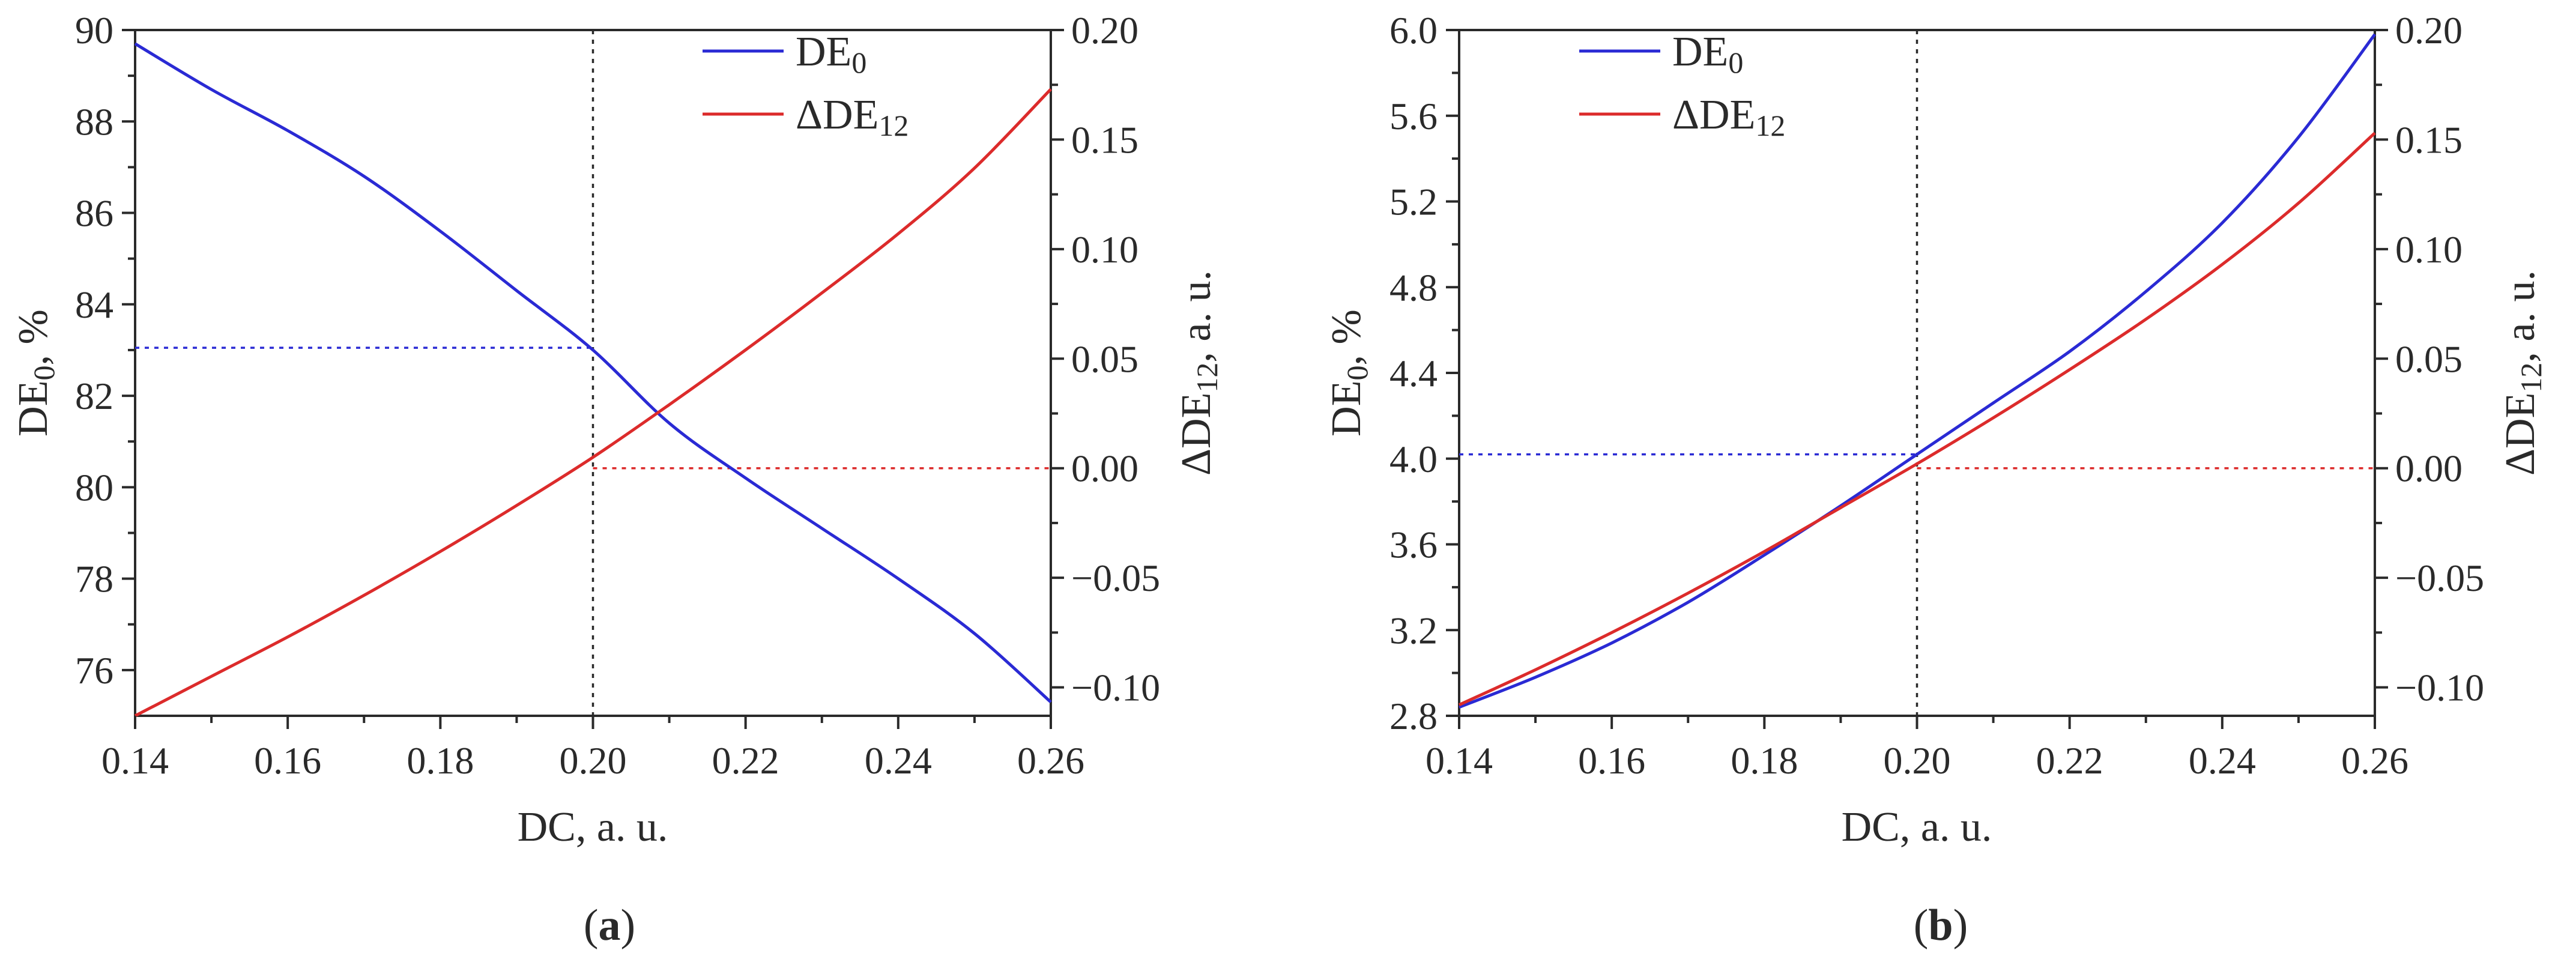 The height and width of the screenshot is (956, 2576). What do you see at coordinates (94, 579) in the screenshot?
I see `left-tick-label: 78` at bounding box center [94, 579].